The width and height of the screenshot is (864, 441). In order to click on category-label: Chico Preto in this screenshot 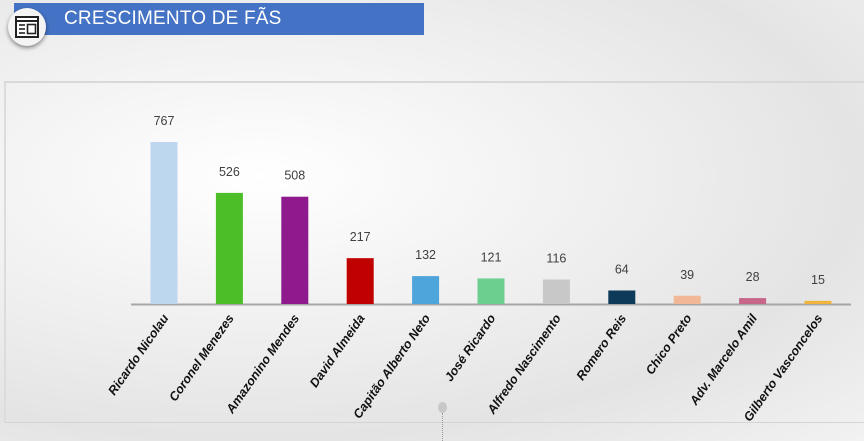, I will do `click(669, 344)`.